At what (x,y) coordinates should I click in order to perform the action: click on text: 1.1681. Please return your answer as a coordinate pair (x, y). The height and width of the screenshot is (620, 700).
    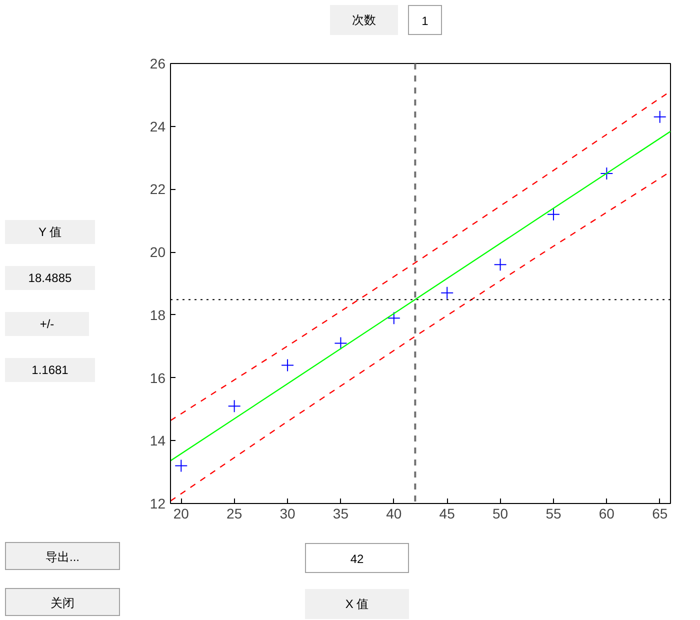
    Looking at the image, I should click on (50, 370).